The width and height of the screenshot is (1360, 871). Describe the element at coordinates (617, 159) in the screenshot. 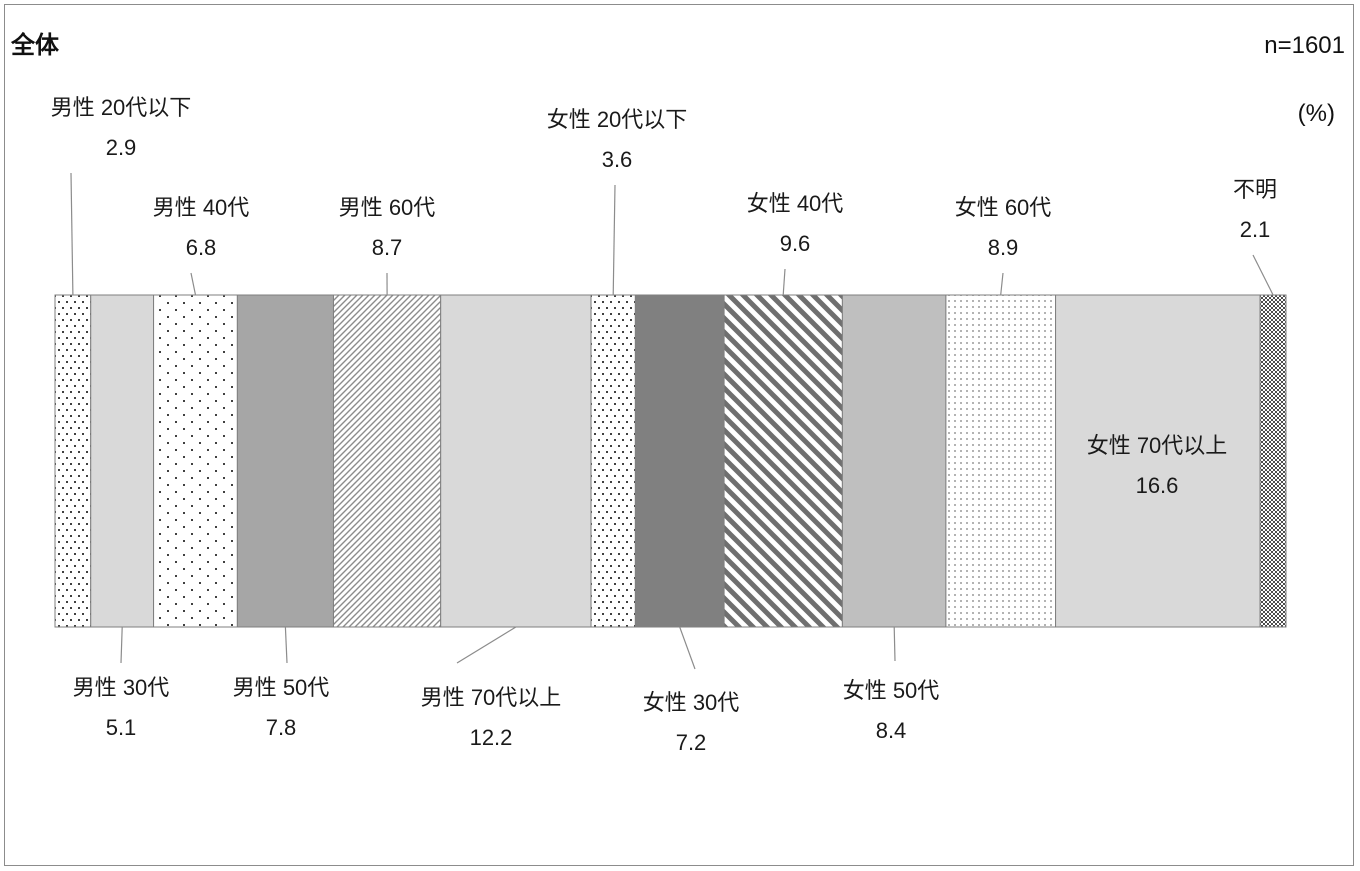

I see `segment-7-value-label: 3.6` at that location.